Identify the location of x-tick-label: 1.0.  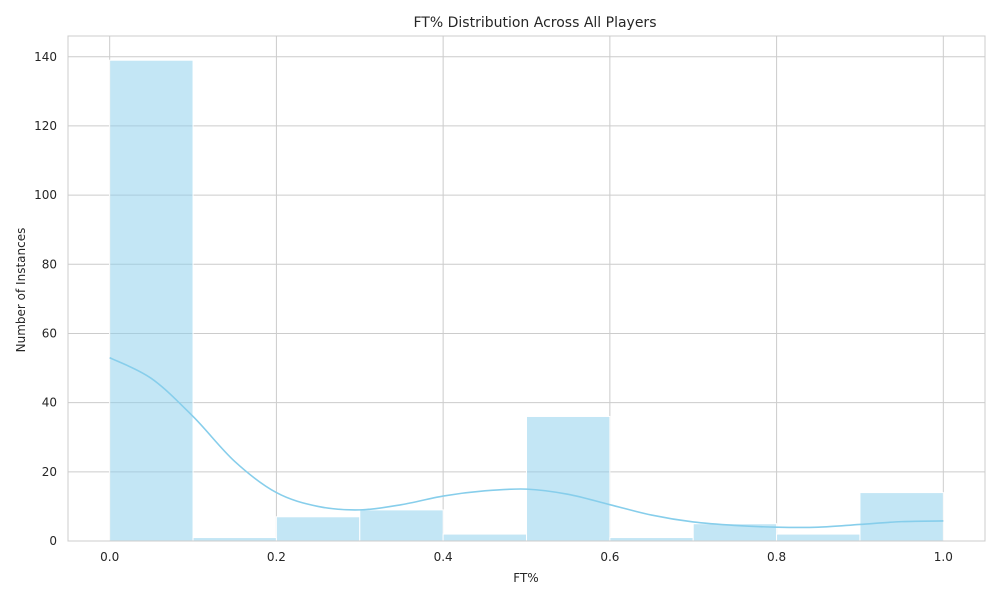
(943, 557).